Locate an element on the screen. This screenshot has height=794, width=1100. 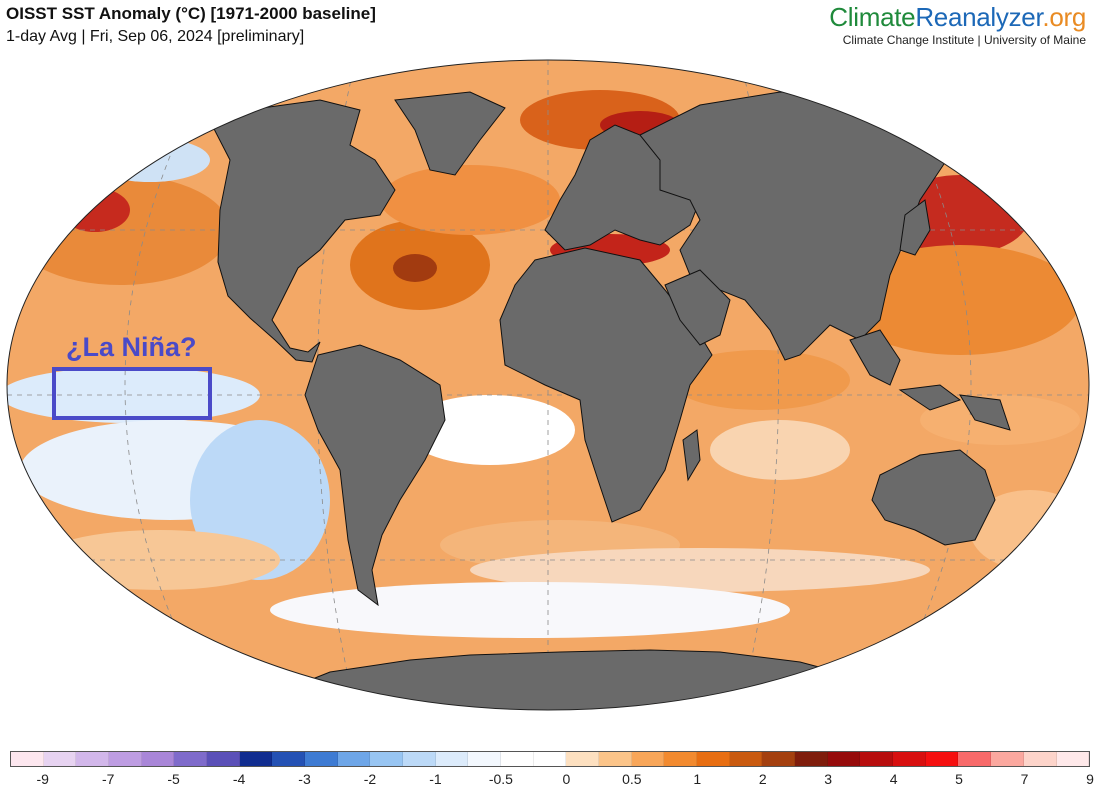
colorbar-tick-label: 0.5 is located at coordinates (632, 779).